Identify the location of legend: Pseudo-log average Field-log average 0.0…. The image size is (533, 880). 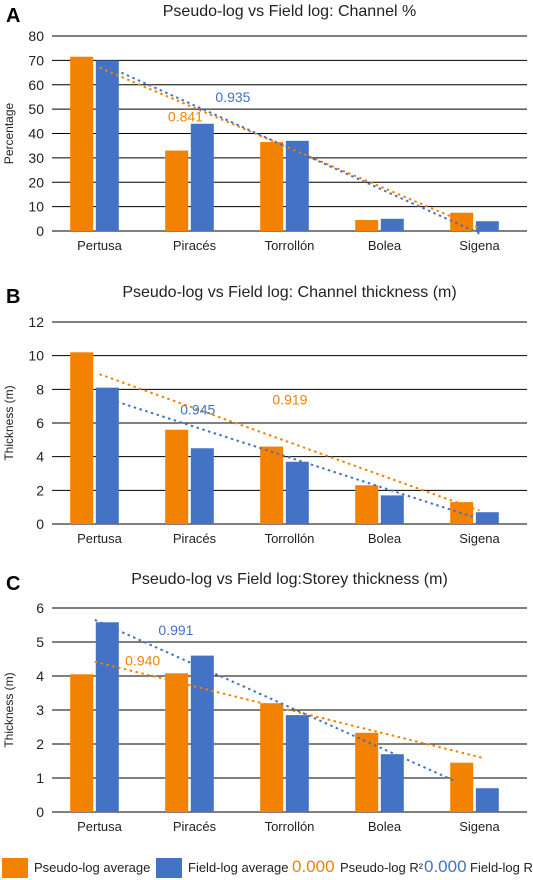
(266, 865).